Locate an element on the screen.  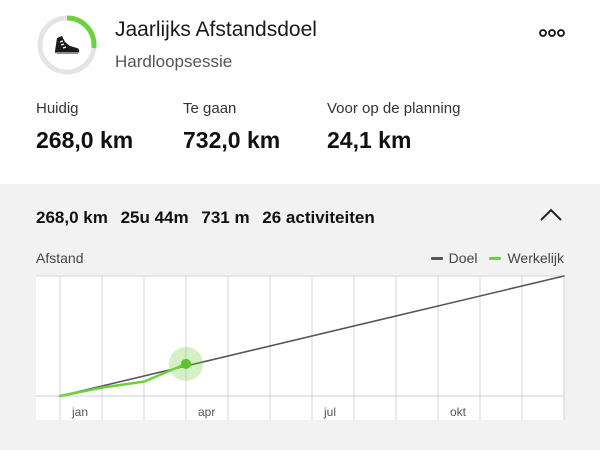
legend-label-actual: Werkelijk is located at coordinates (535, 258).